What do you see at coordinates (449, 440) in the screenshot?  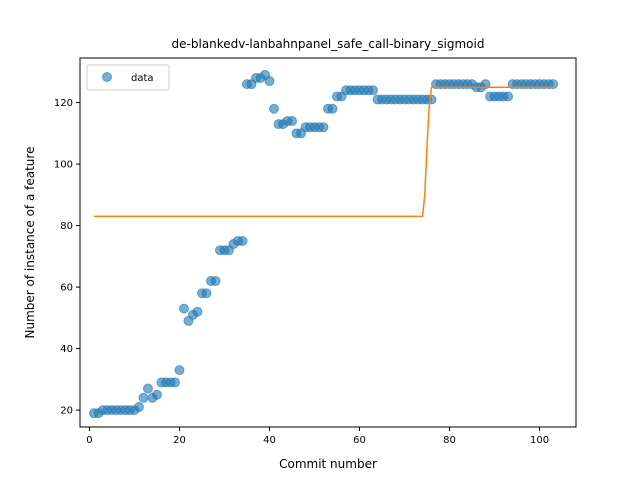 I see `x-tick-label: 80` at bounding box center [449, 440].